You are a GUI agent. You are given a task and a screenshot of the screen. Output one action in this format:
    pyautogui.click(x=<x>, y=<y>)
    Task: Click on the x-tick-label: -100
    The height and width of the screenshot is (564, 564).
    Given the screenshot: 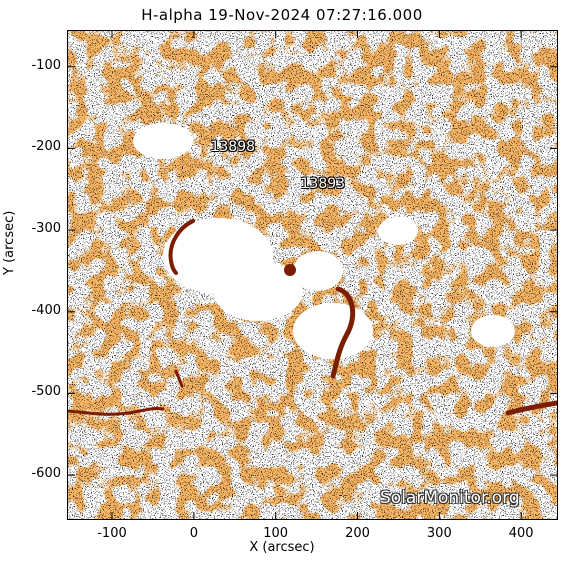 What is the action you would take?
    pyautogui.click(x=112, y=533)
    